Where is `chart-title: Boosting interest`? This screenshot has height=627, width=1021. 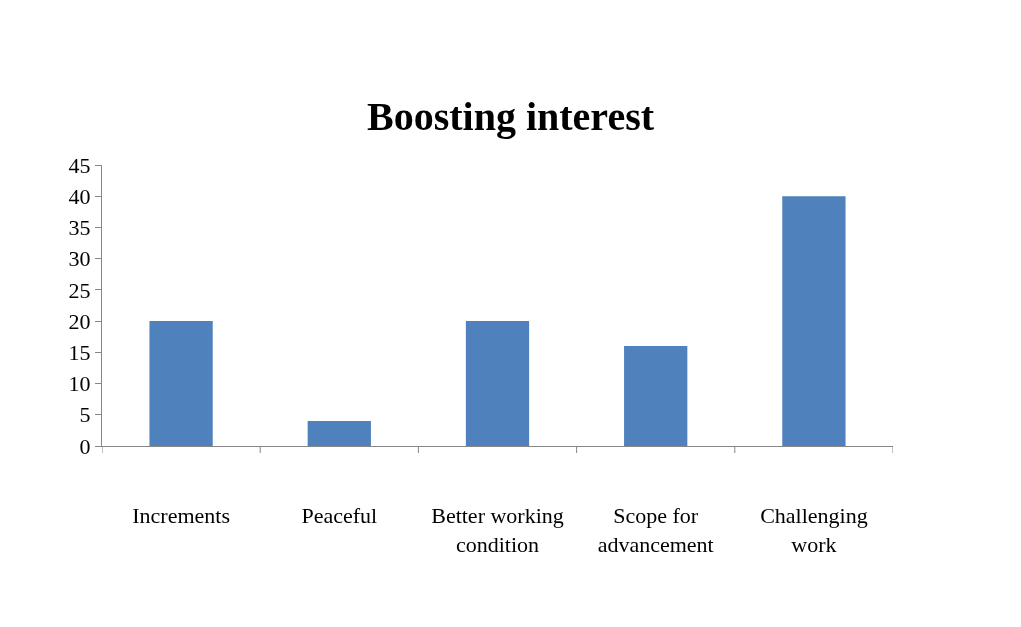 chart-title: Boosting interest is located at coordinates (510, 116).